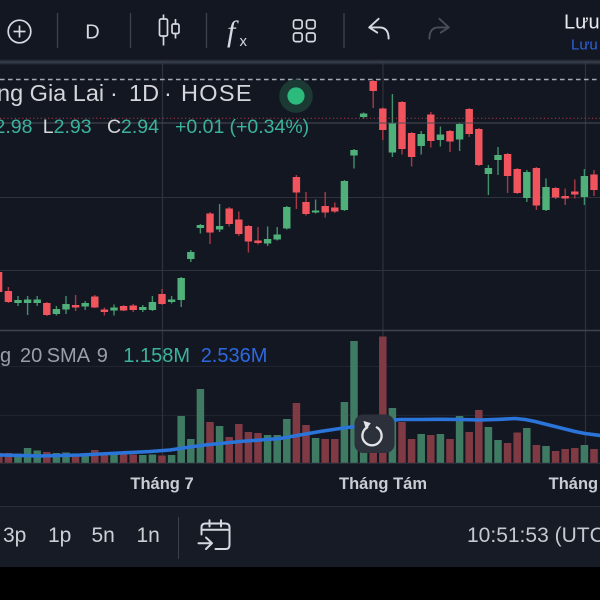 The width and height of the screenshot is (600, 600). Describe the element at coordinates (582, 23) in the screenshot. I see `svg-text: Lưu b` at that location.